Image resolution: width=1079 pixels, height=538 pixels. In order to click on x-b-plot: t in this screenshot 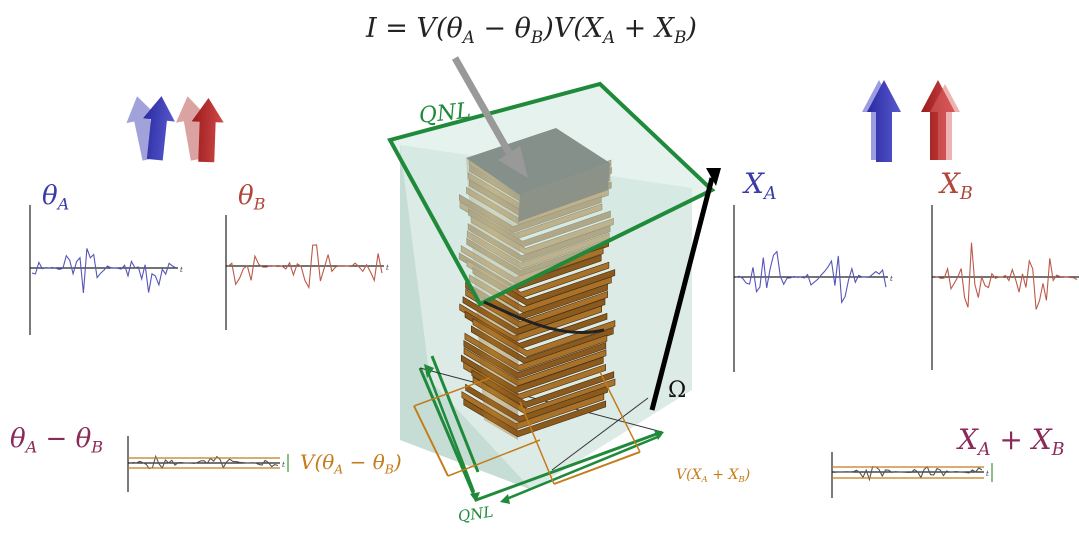, I will do `click(1005, 287)`.